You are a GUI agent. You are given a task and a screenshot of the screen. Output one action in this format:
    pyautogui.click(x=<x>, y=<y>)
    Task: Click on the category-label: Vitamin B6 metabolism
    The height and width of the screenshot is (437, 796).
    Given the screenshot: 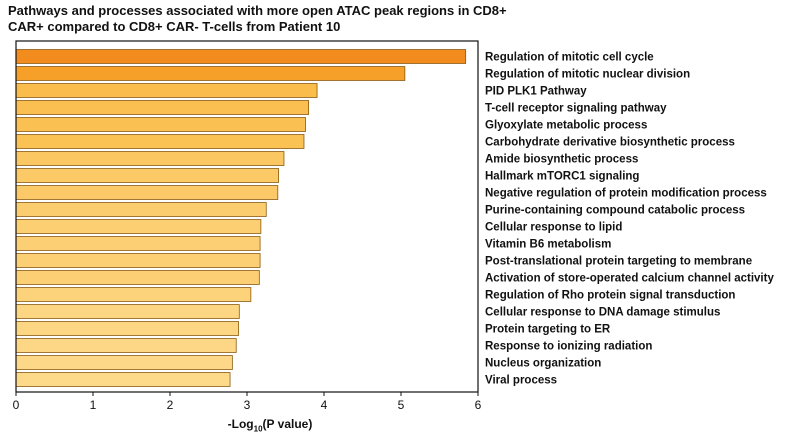 What is the action you would take?
    pyautogui.click(x=548, y=245)
    